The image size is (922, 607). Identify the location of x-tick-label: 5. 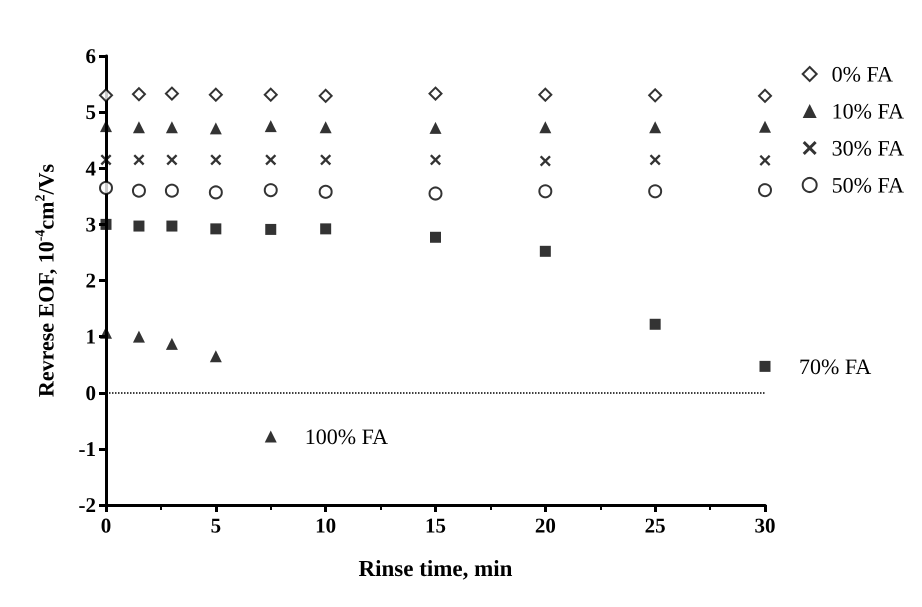
(216, 526).